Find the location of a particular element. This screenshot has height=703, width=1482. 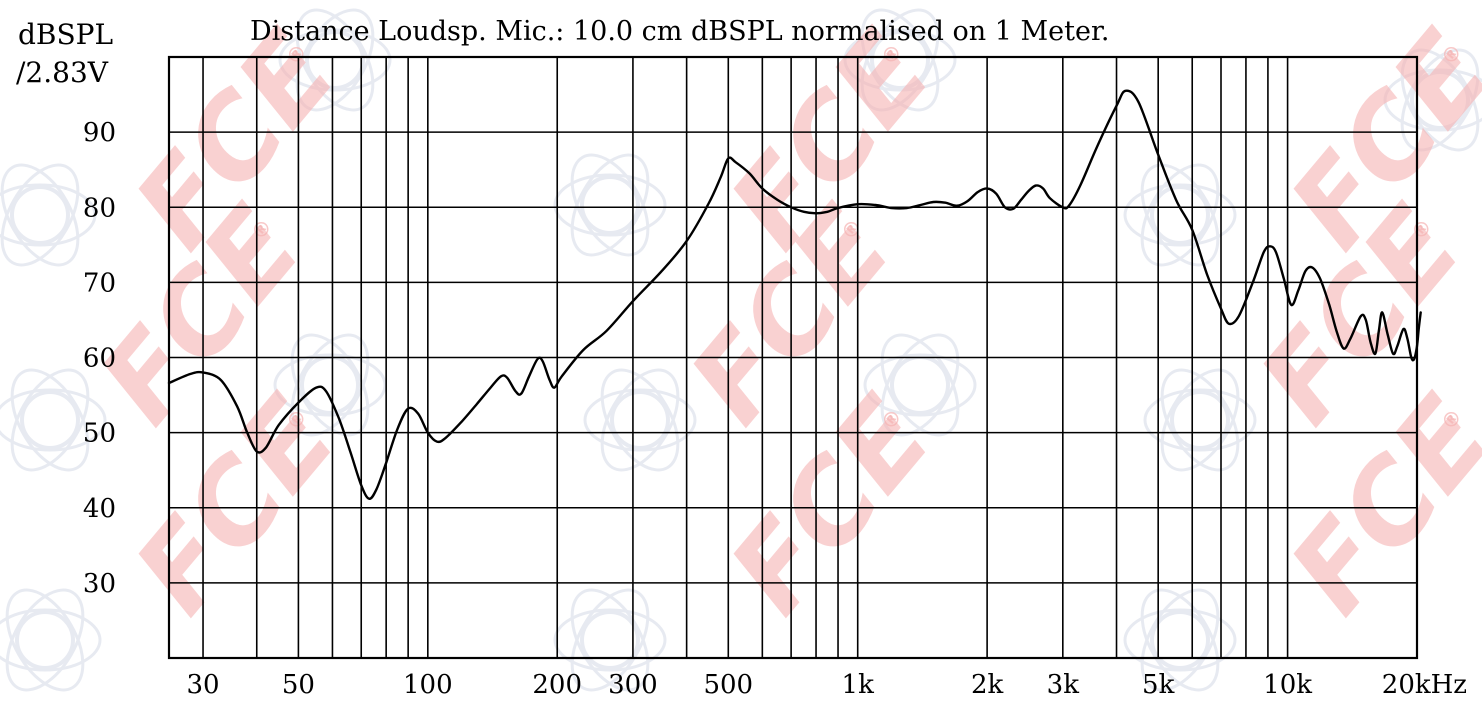

x-tick-label: 50 is located at coordinates (298, 685).